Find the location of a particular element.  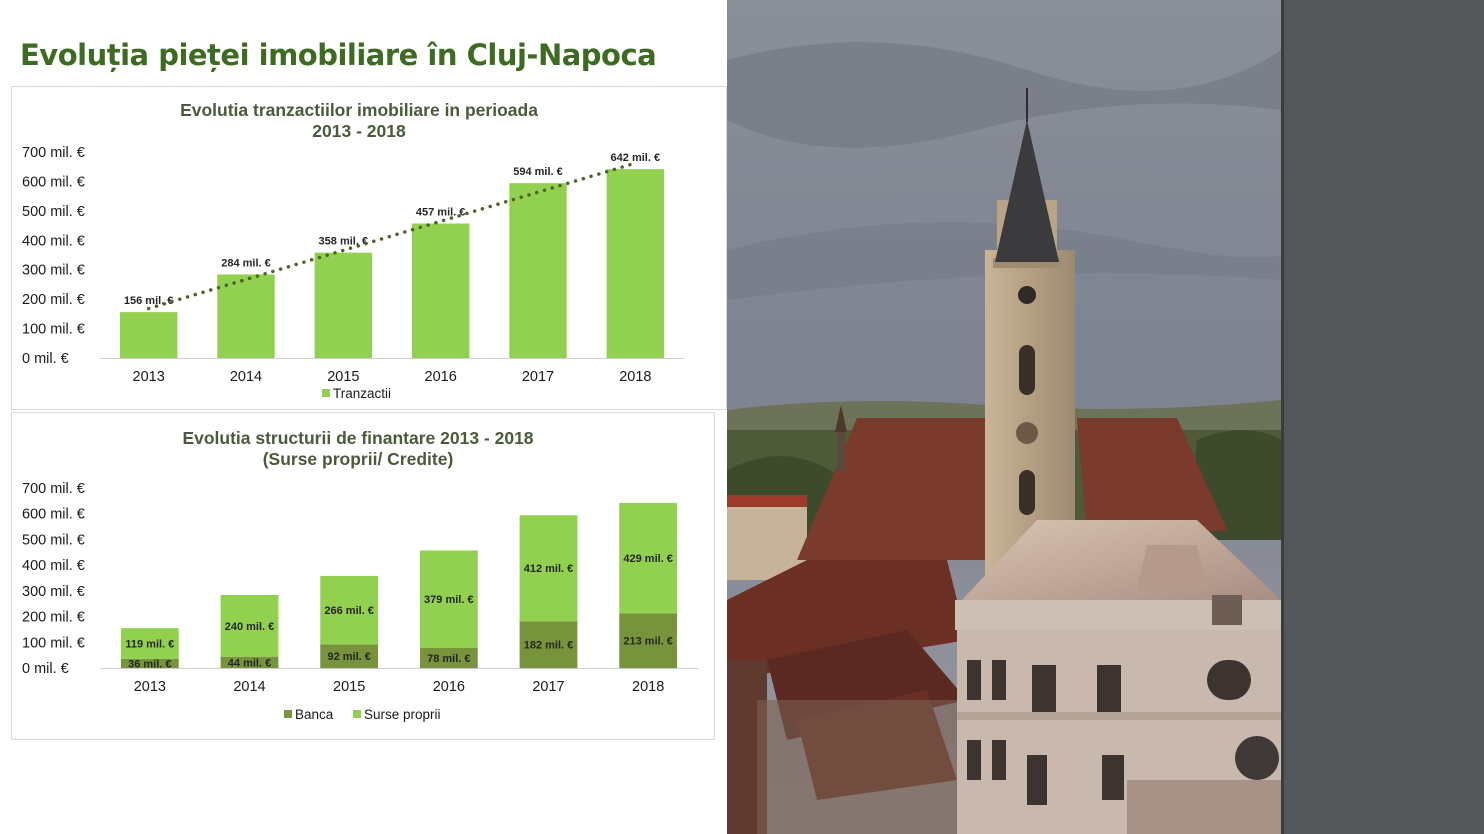

financing-ytick-label: 400 mil. € is located at coordinates (53, 566).